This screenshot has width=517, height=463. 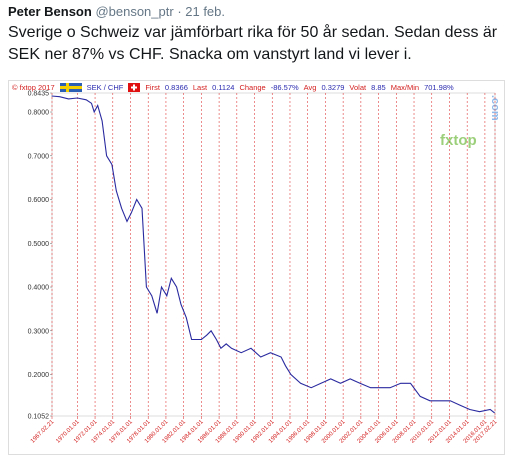 I want to click on stat-value: 8.85, so click(x=378, y=87).